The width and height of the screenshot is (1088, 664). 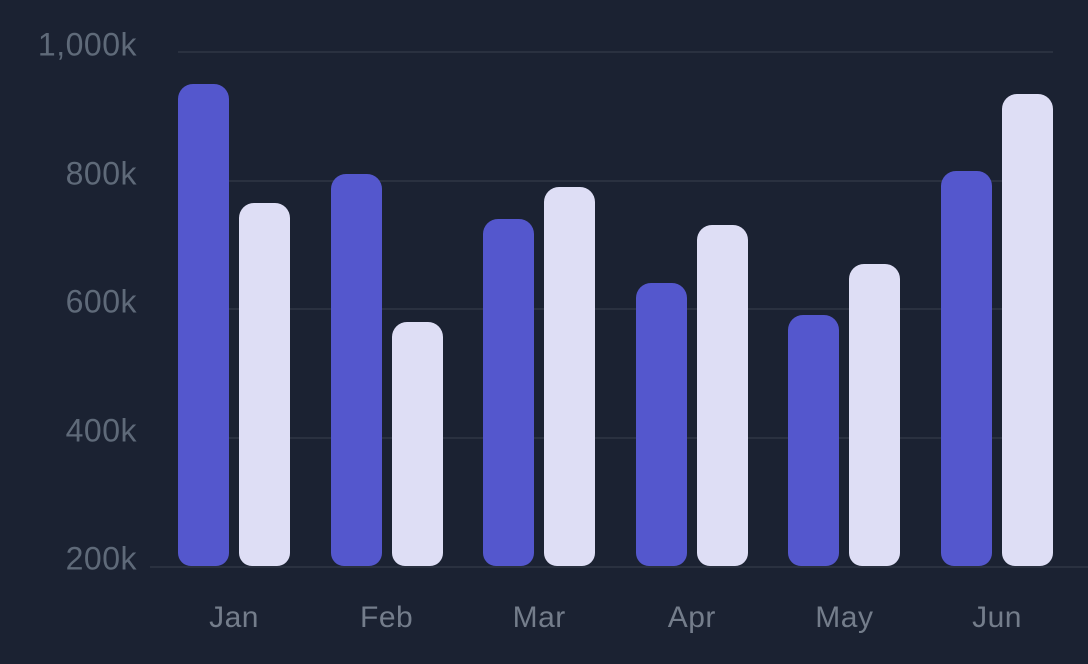 What do you see at coordinates (814, 440) in the screenshot?
I see `bar-may-series-a` at bounding box center [814, 440].